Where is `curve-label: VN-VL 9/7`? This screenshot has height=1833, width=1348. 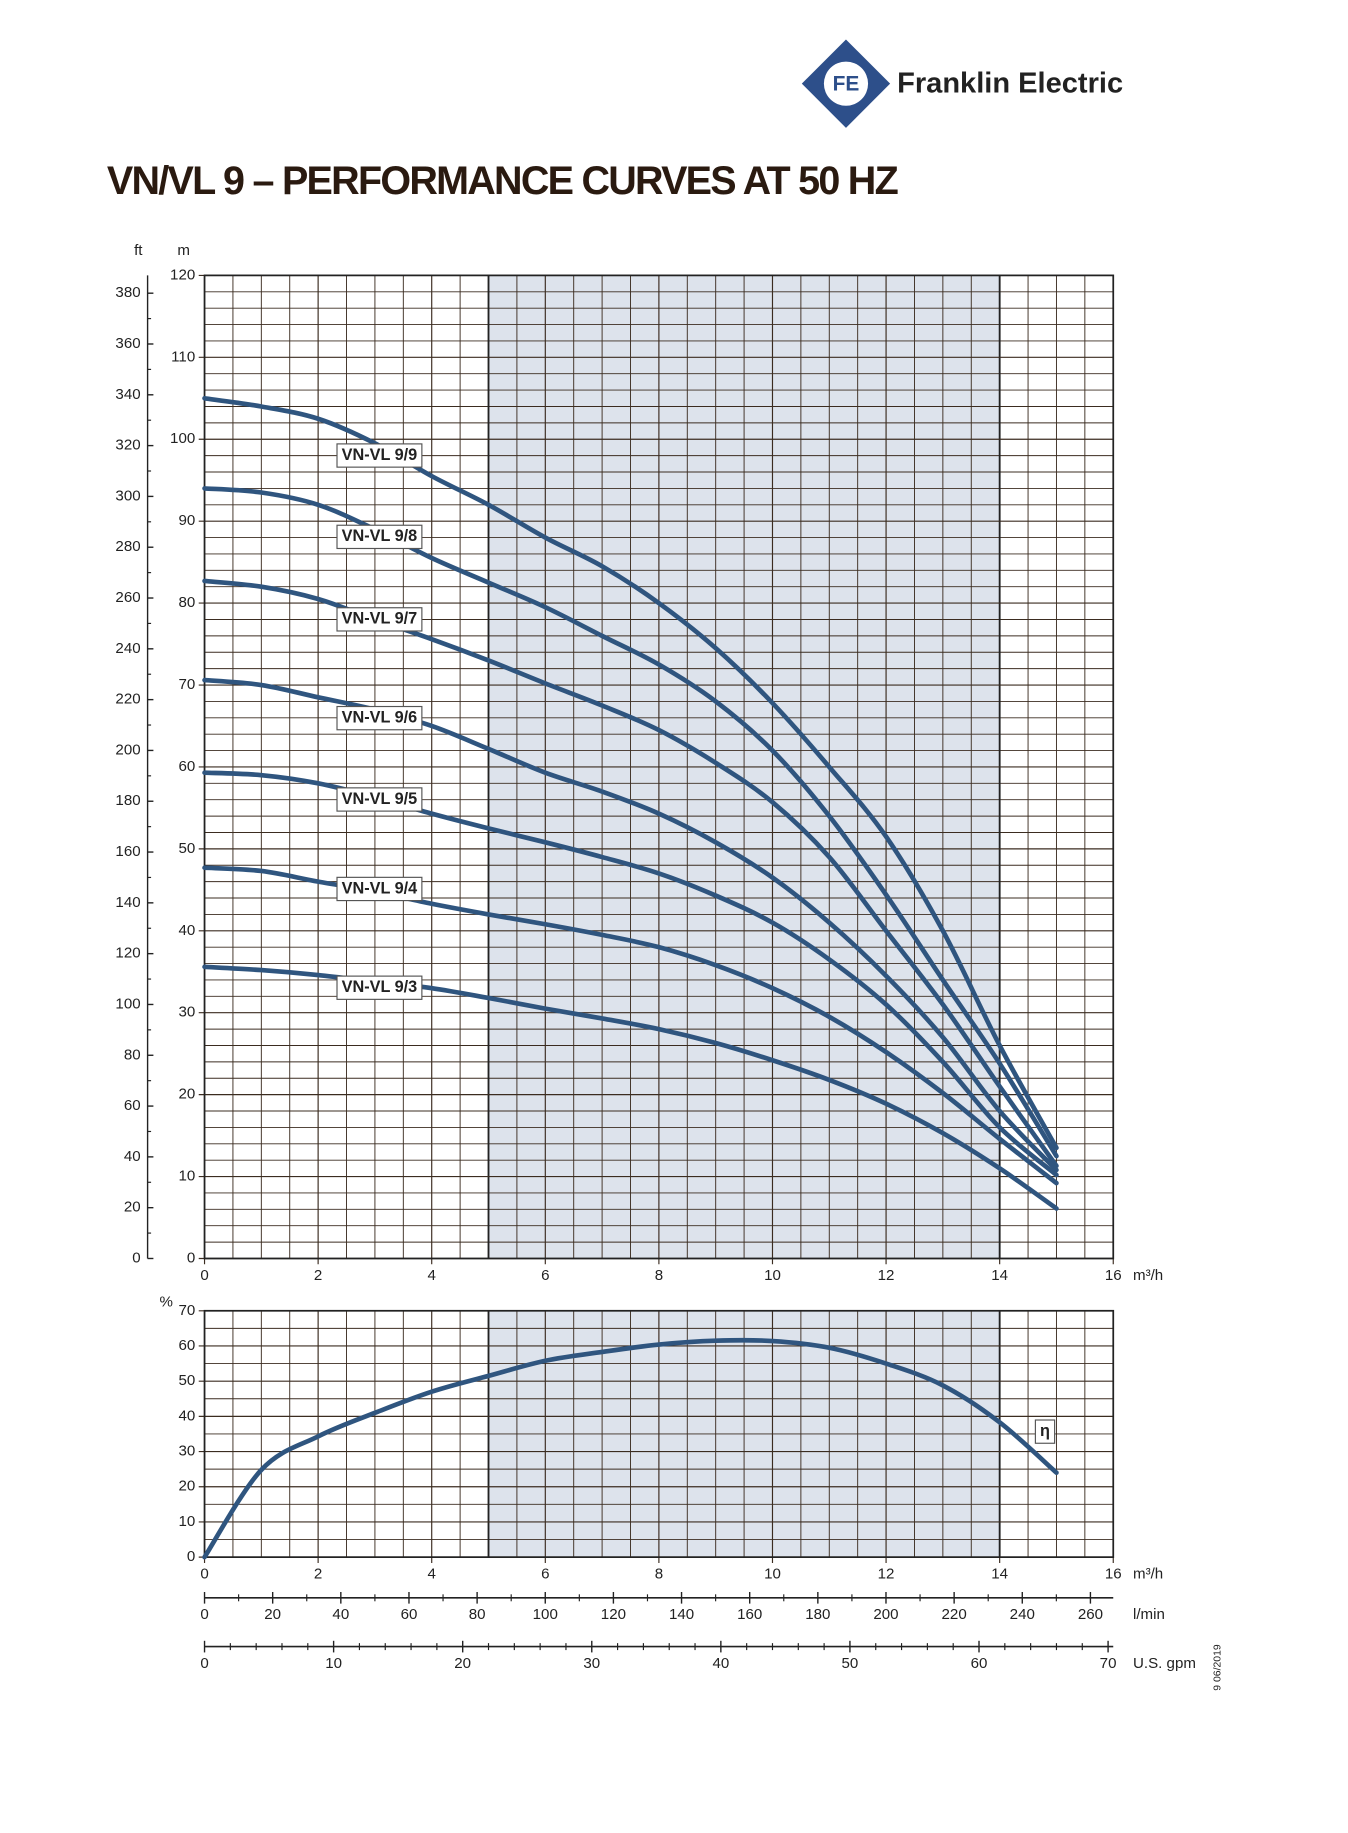
curve-label: VN-VL 9/7 is located at coordinates (379, 619).